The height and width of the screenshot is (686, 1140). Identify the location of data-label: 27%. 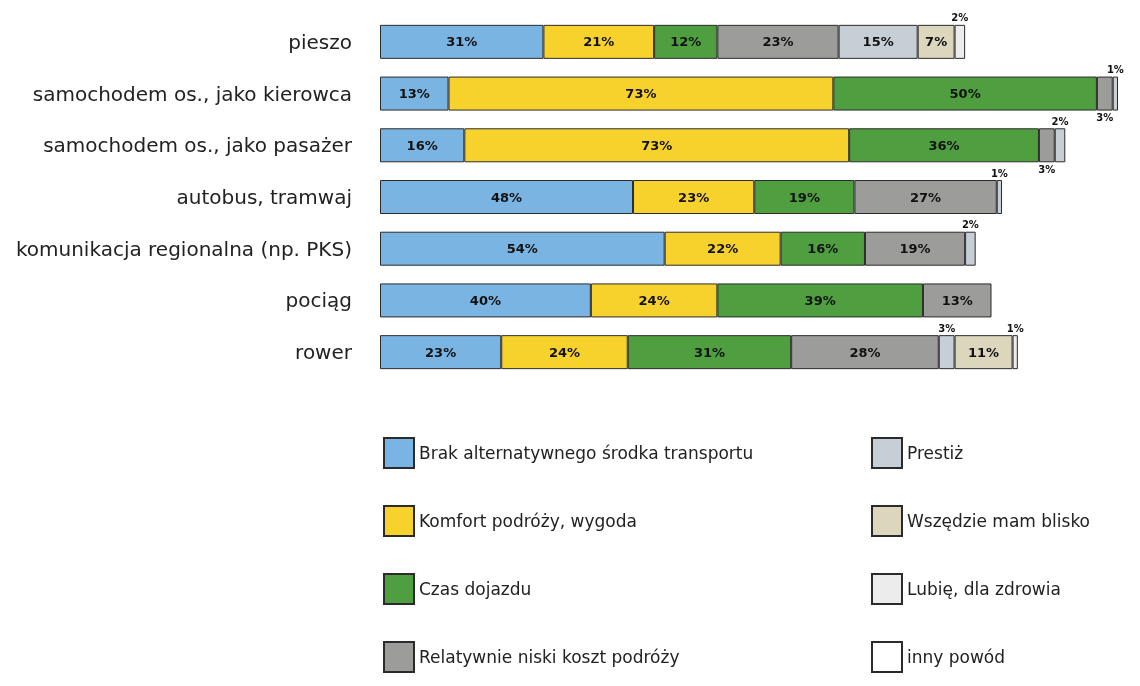
(926, 197).